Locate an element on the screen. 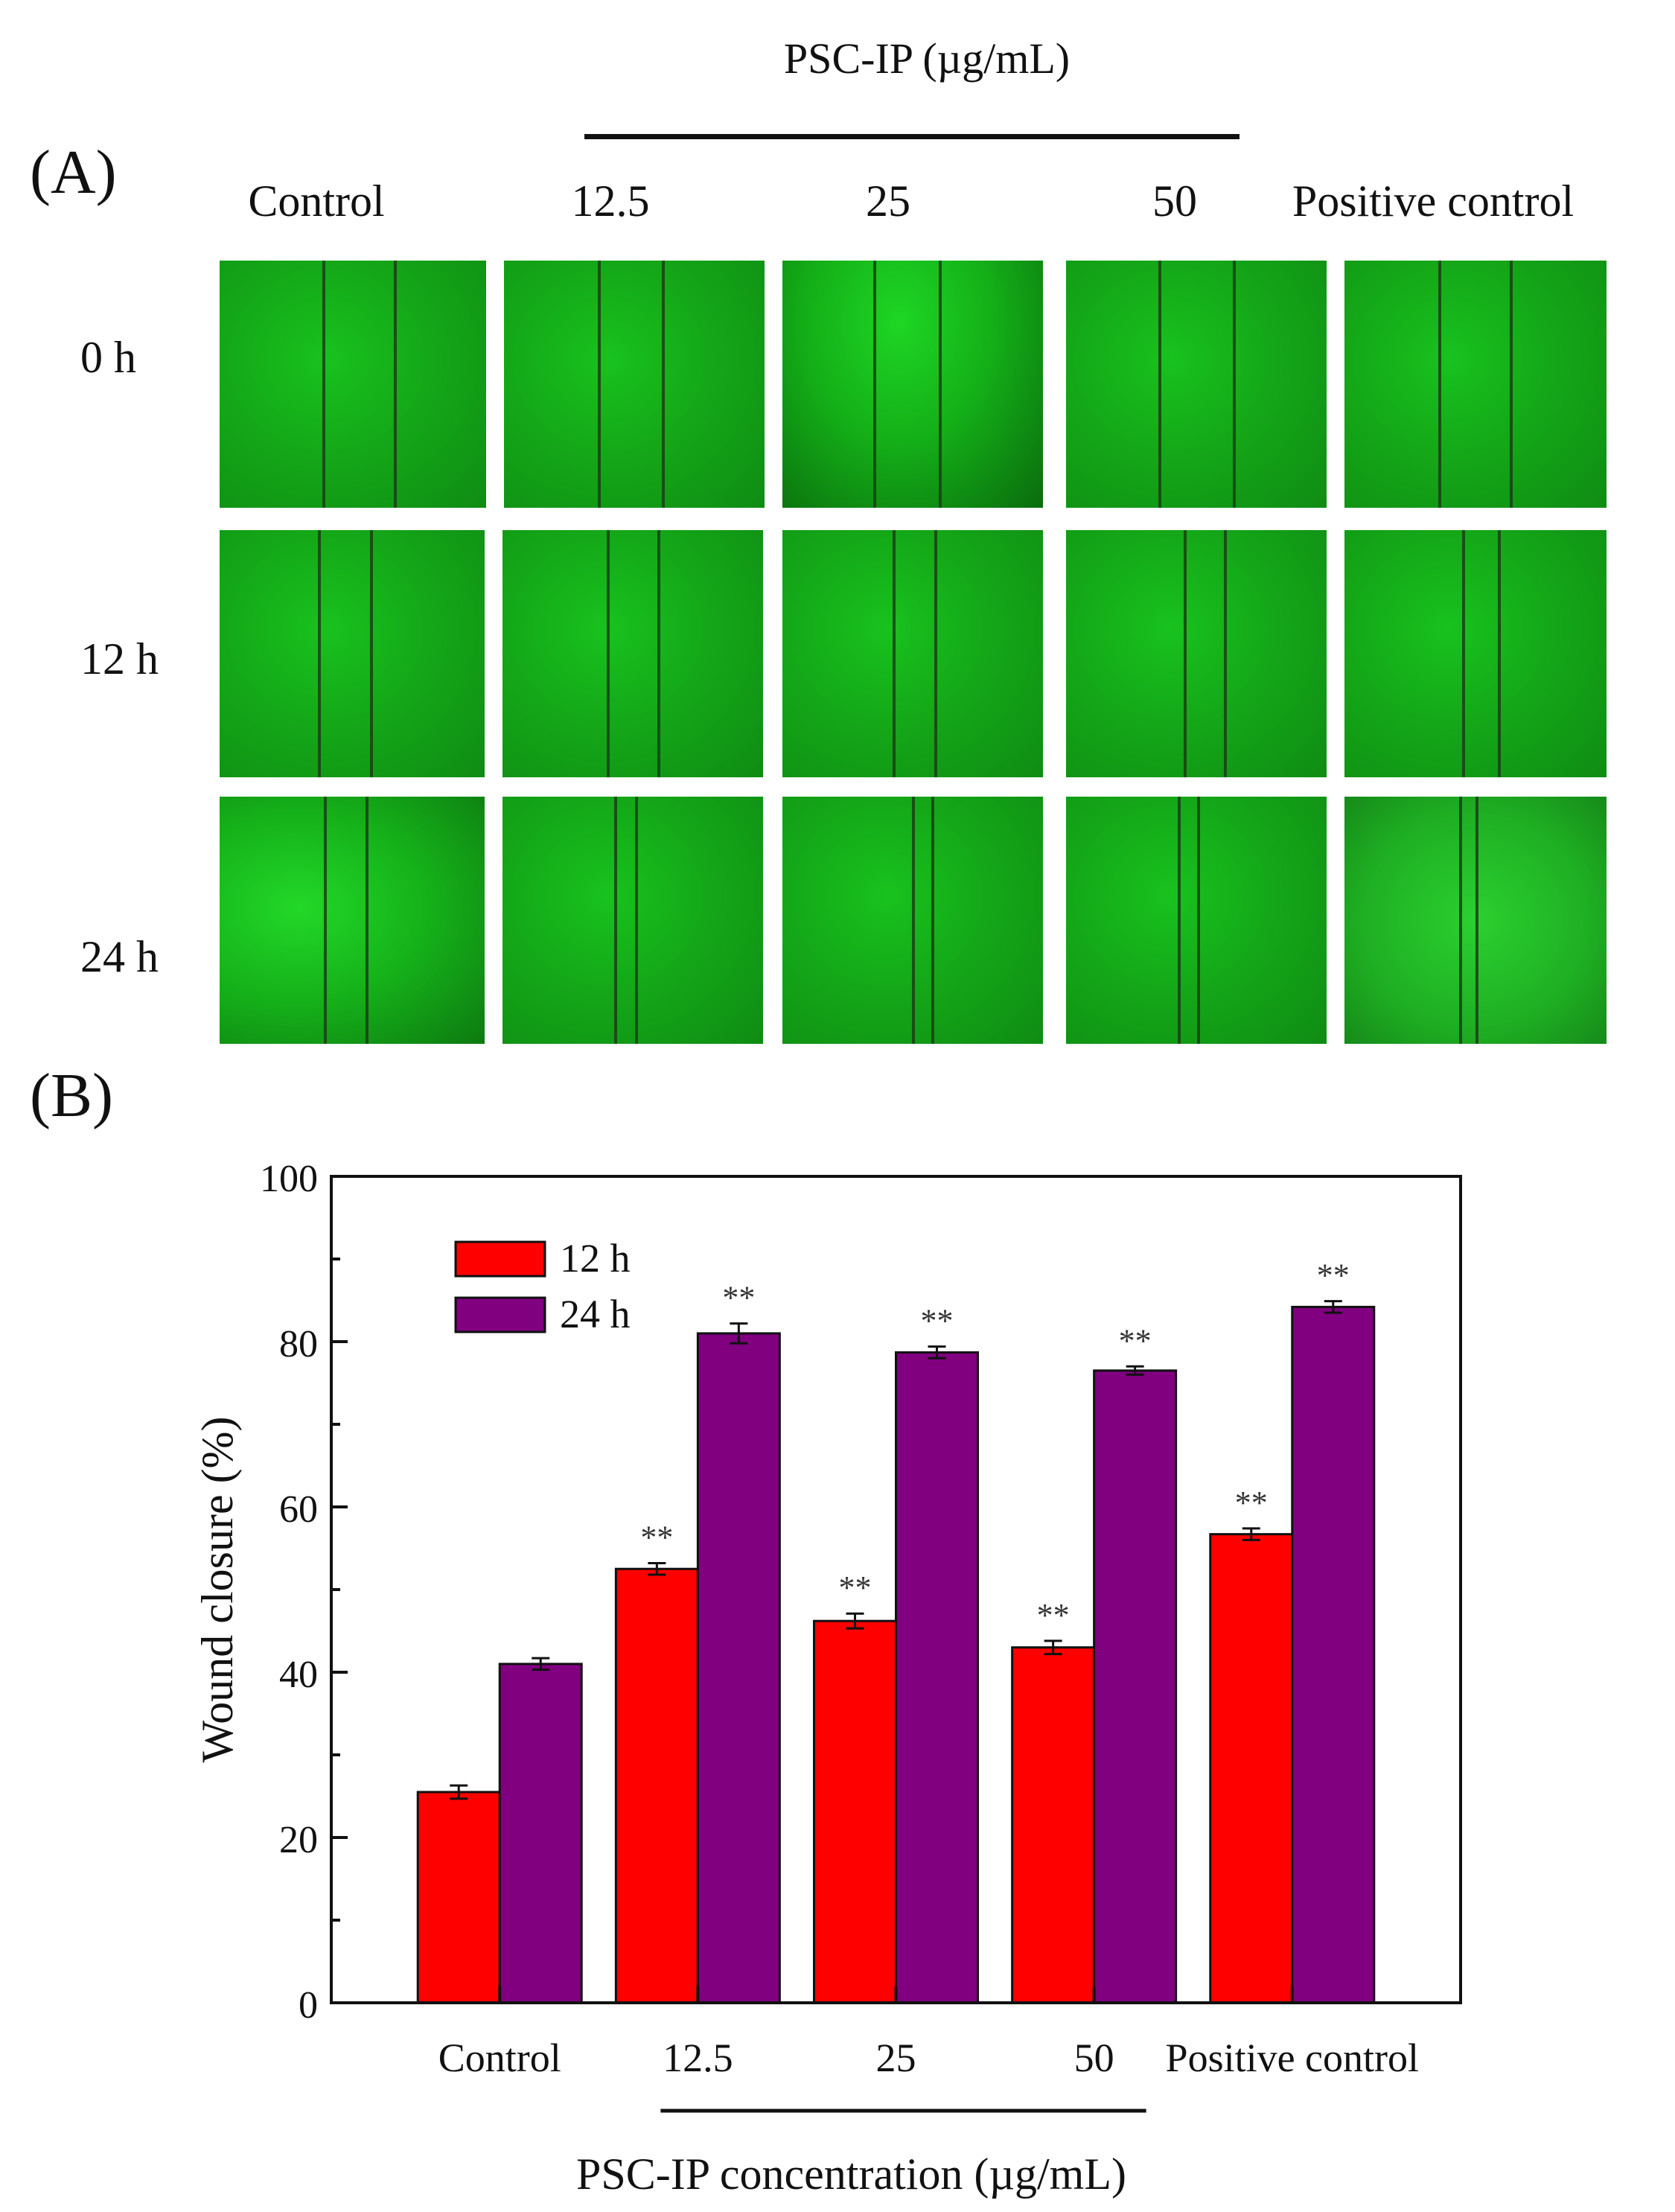  micrograph-control-12h is located at coordinates (352, 653).